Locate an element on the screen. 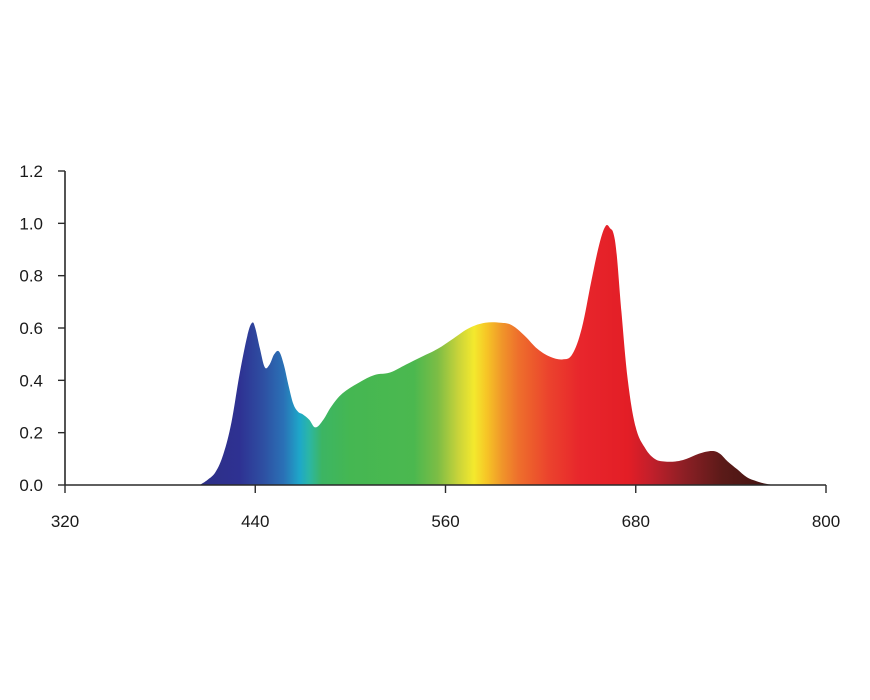  x-axis-ticks: 320 440 560 680 800 is located at coordinates (445, 508).